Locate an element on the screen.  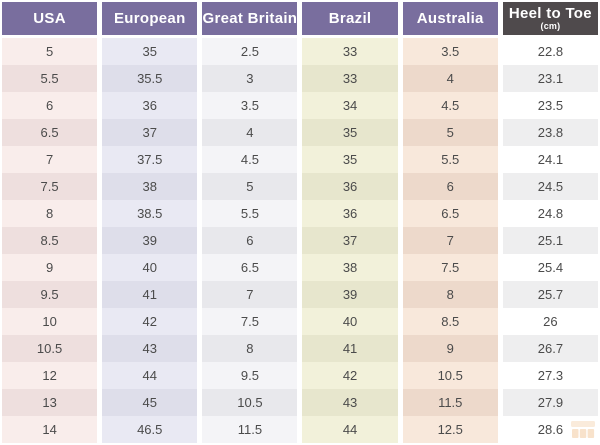
column-cells-great-britain: 2.5 3 3.5 4 4.5 5 5.5 6 6.5 7 7.5 8 9.5 10.5 11.5 is located at coordinates (250, 240).